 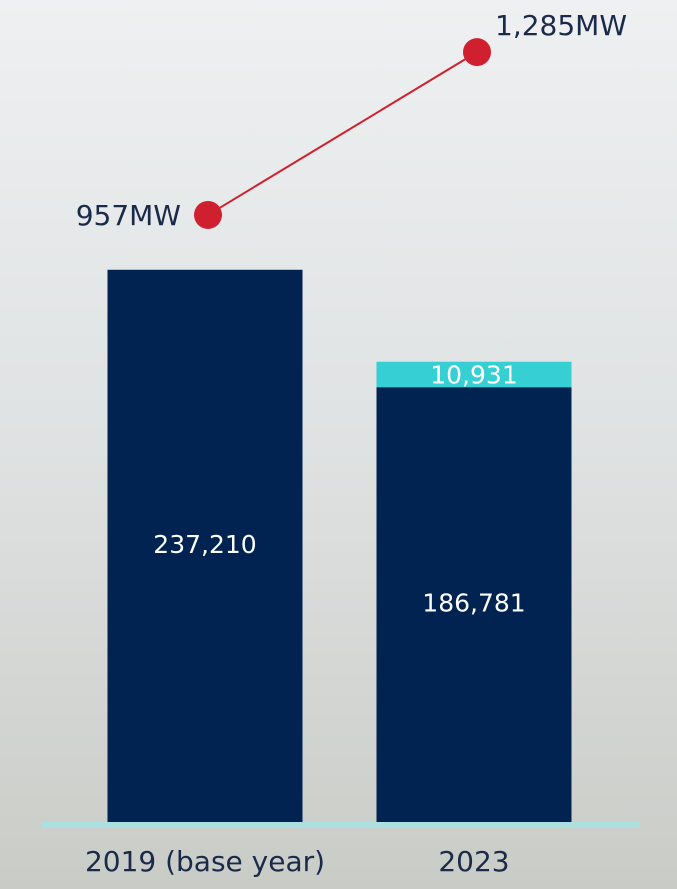 I want to click on x-tick-label: 2023, so click(x=473, y=861).